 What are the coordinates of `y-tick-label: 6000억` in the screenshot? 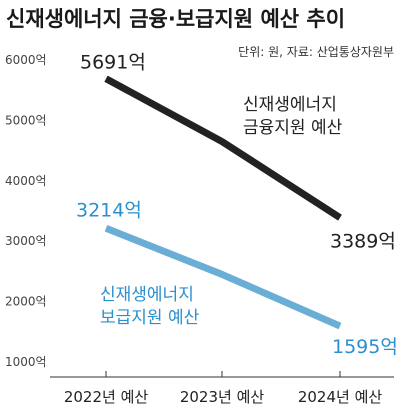 It's located at (26, 60).